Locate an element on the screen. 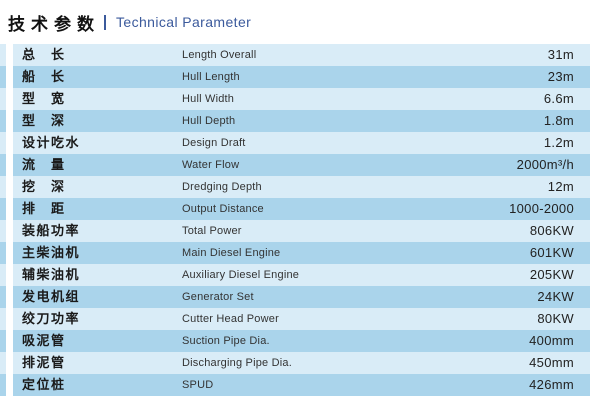 The height and width of the screenshot is (401, 600). param-name-cn: 排泥管 is located at coordinates (44, 362).